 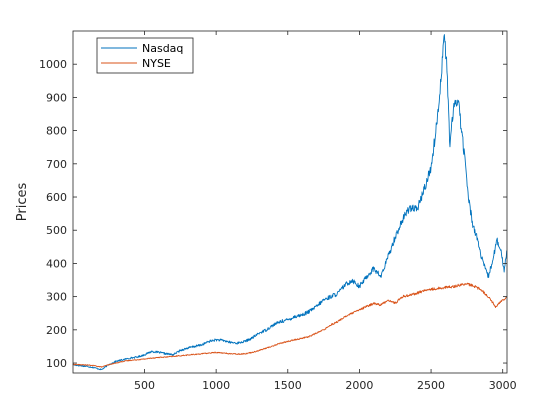 What do you see at coordinates (56, 97) in the screenshot?
I see `y-tick-label: 900` at bounding box center [56, 97].